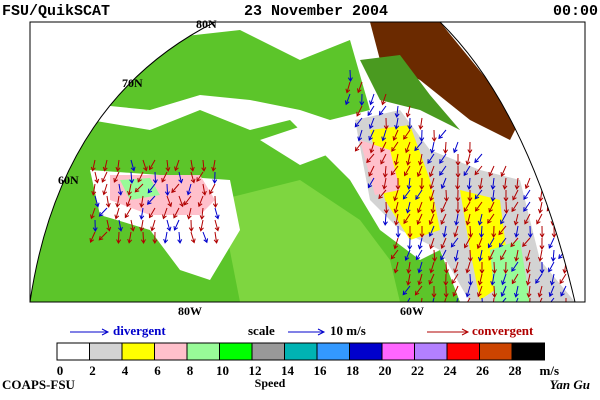  What do you see at coordinates (132, 83) in the screenshot?
I see `lat-label: 70N` at bounding box center [132, 83].